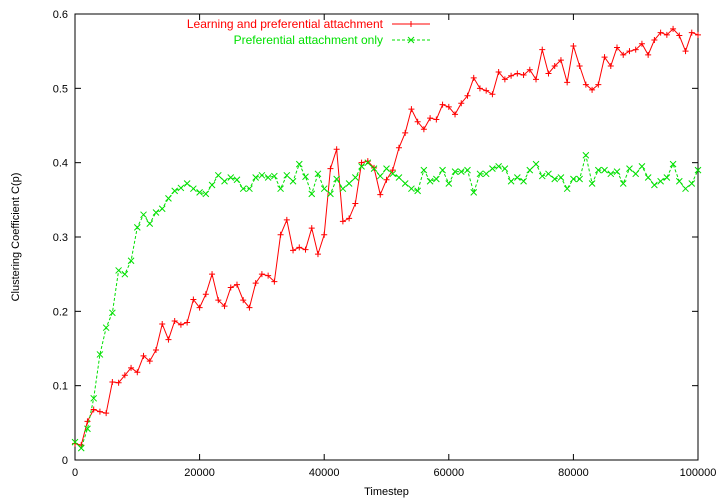  I want to click on y-tick-label: 0.4, so click(60, 164).